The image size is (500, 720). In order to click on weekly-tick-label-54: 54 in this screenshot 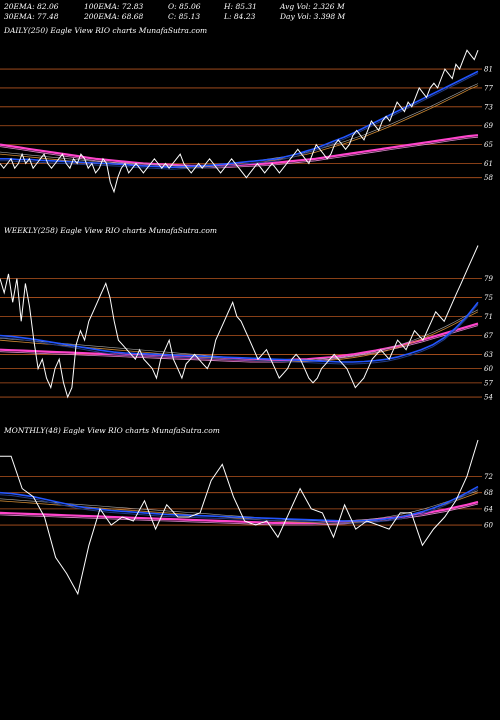, I will do `click(488, 398)`.